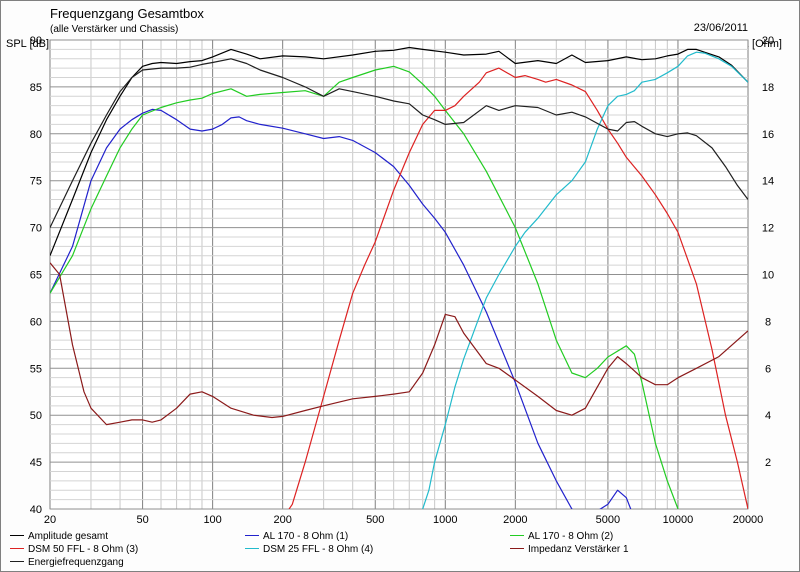  Describe the element at coordinates (768, 369) in the screenshot. I see `y2-tick-label: 6` at that location.